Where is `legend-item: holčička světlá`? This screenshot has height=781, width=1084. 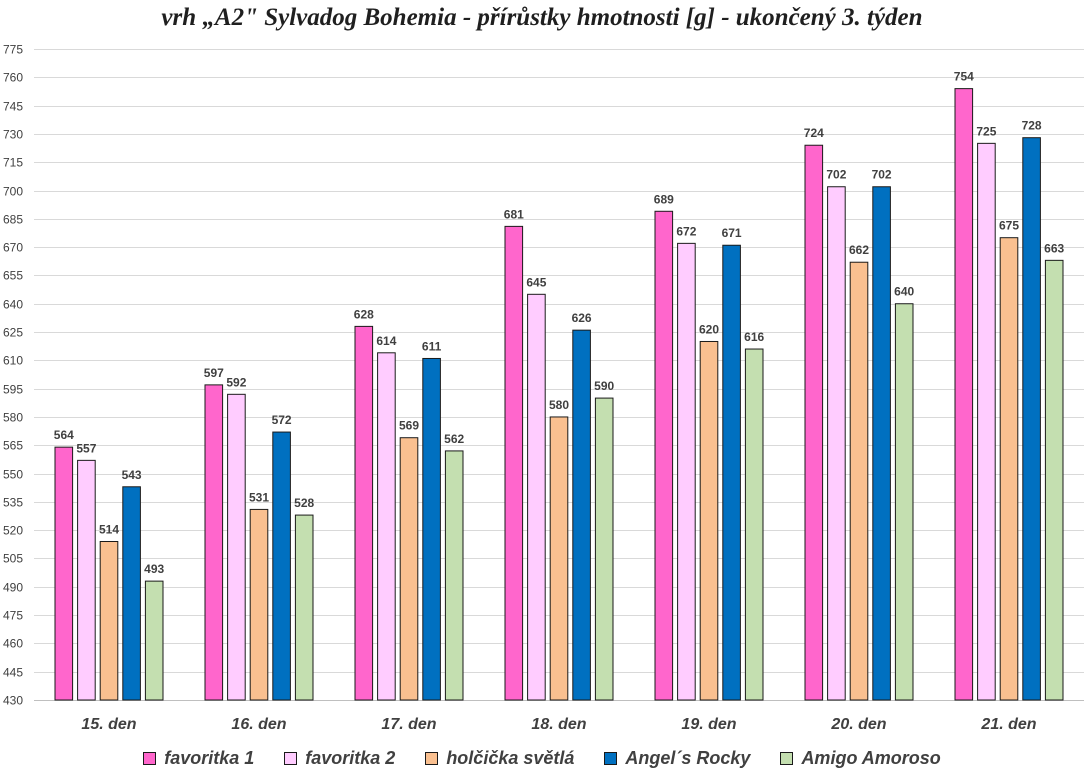
legend-item: holčička světlá is located at coordinates (499, 758).